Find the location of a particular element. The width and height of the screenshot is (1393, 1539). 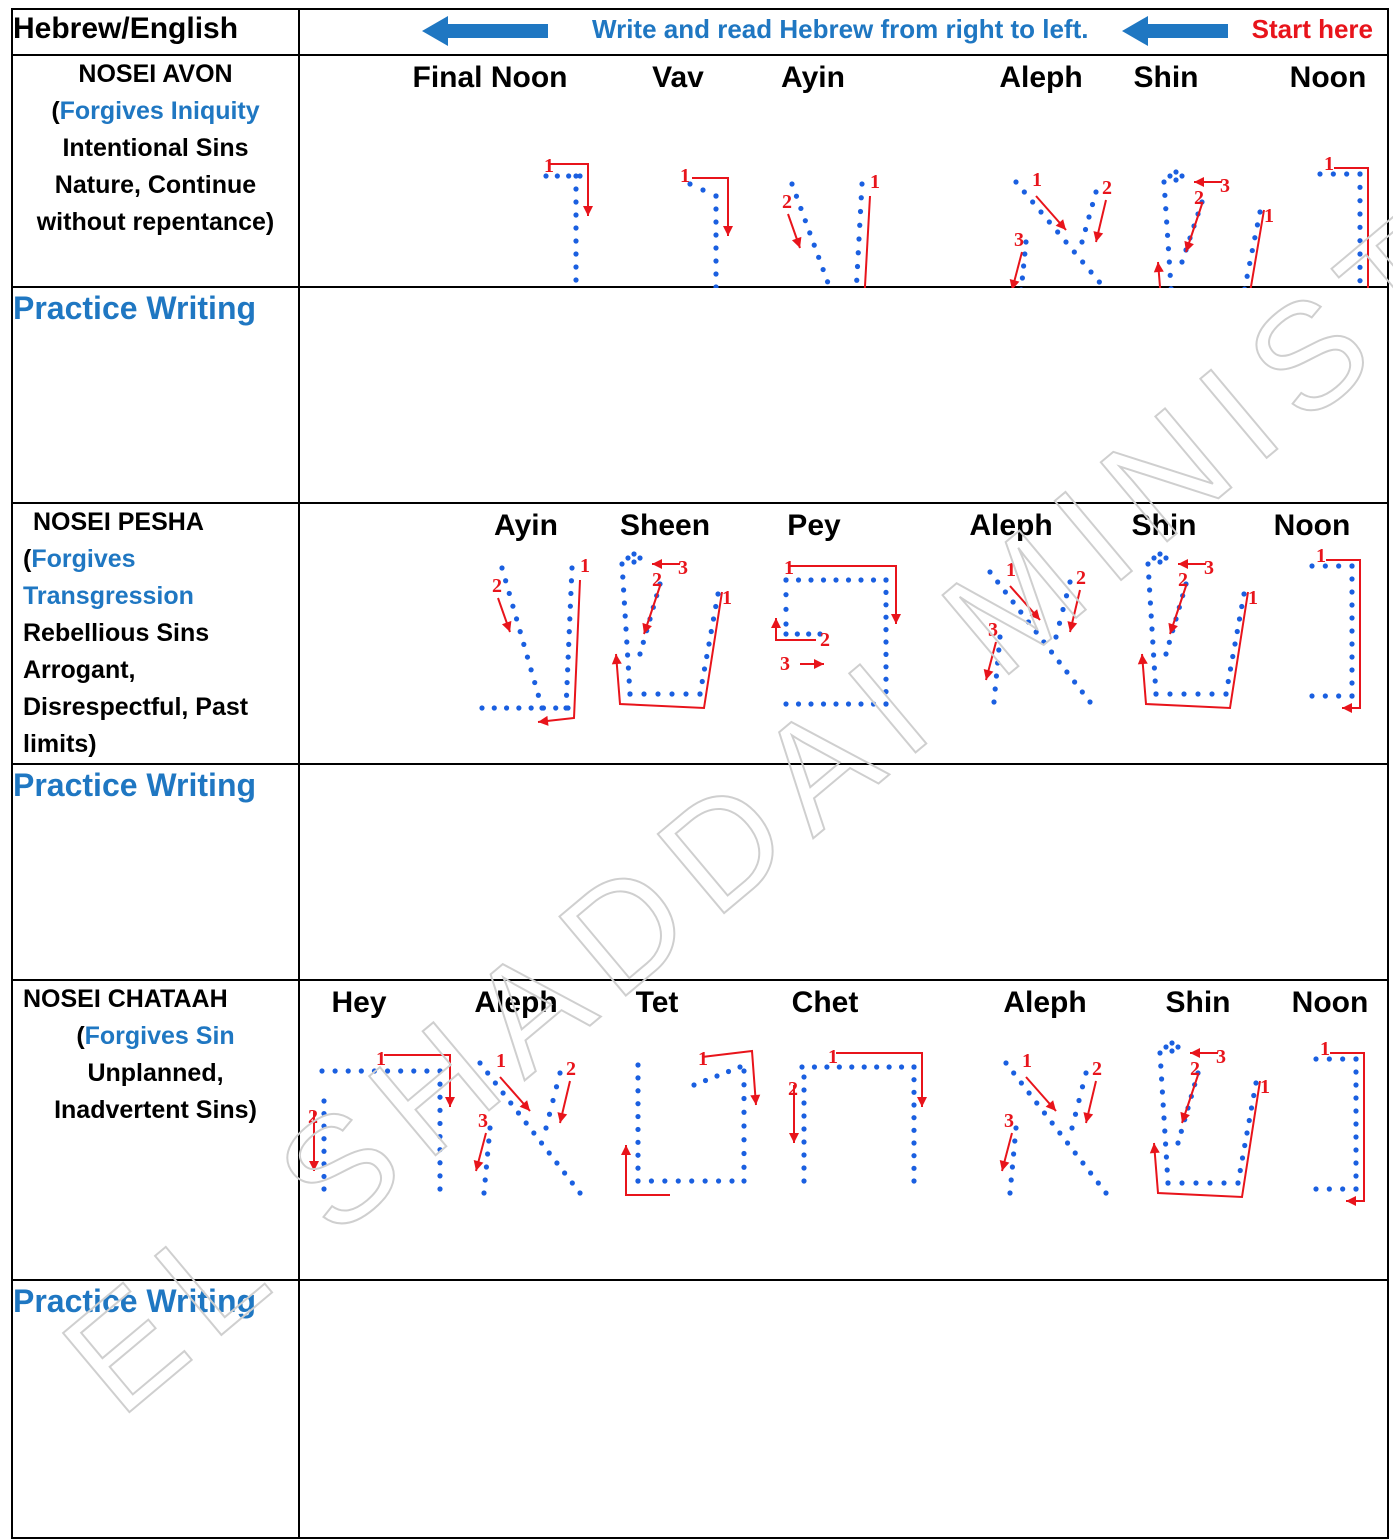

stroke-order-arrow is located at coordinates (795, 629).